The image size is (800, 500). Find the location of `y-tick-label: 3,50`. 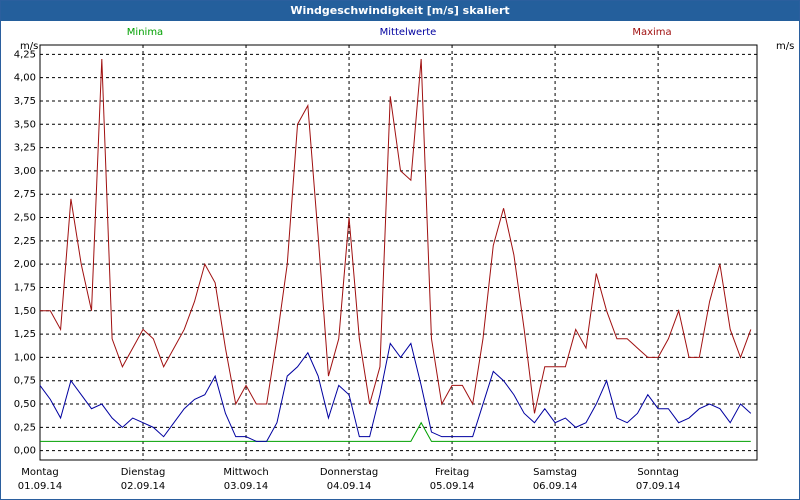

y-tick-label: 3,50 is located at coordinates (25, 124).